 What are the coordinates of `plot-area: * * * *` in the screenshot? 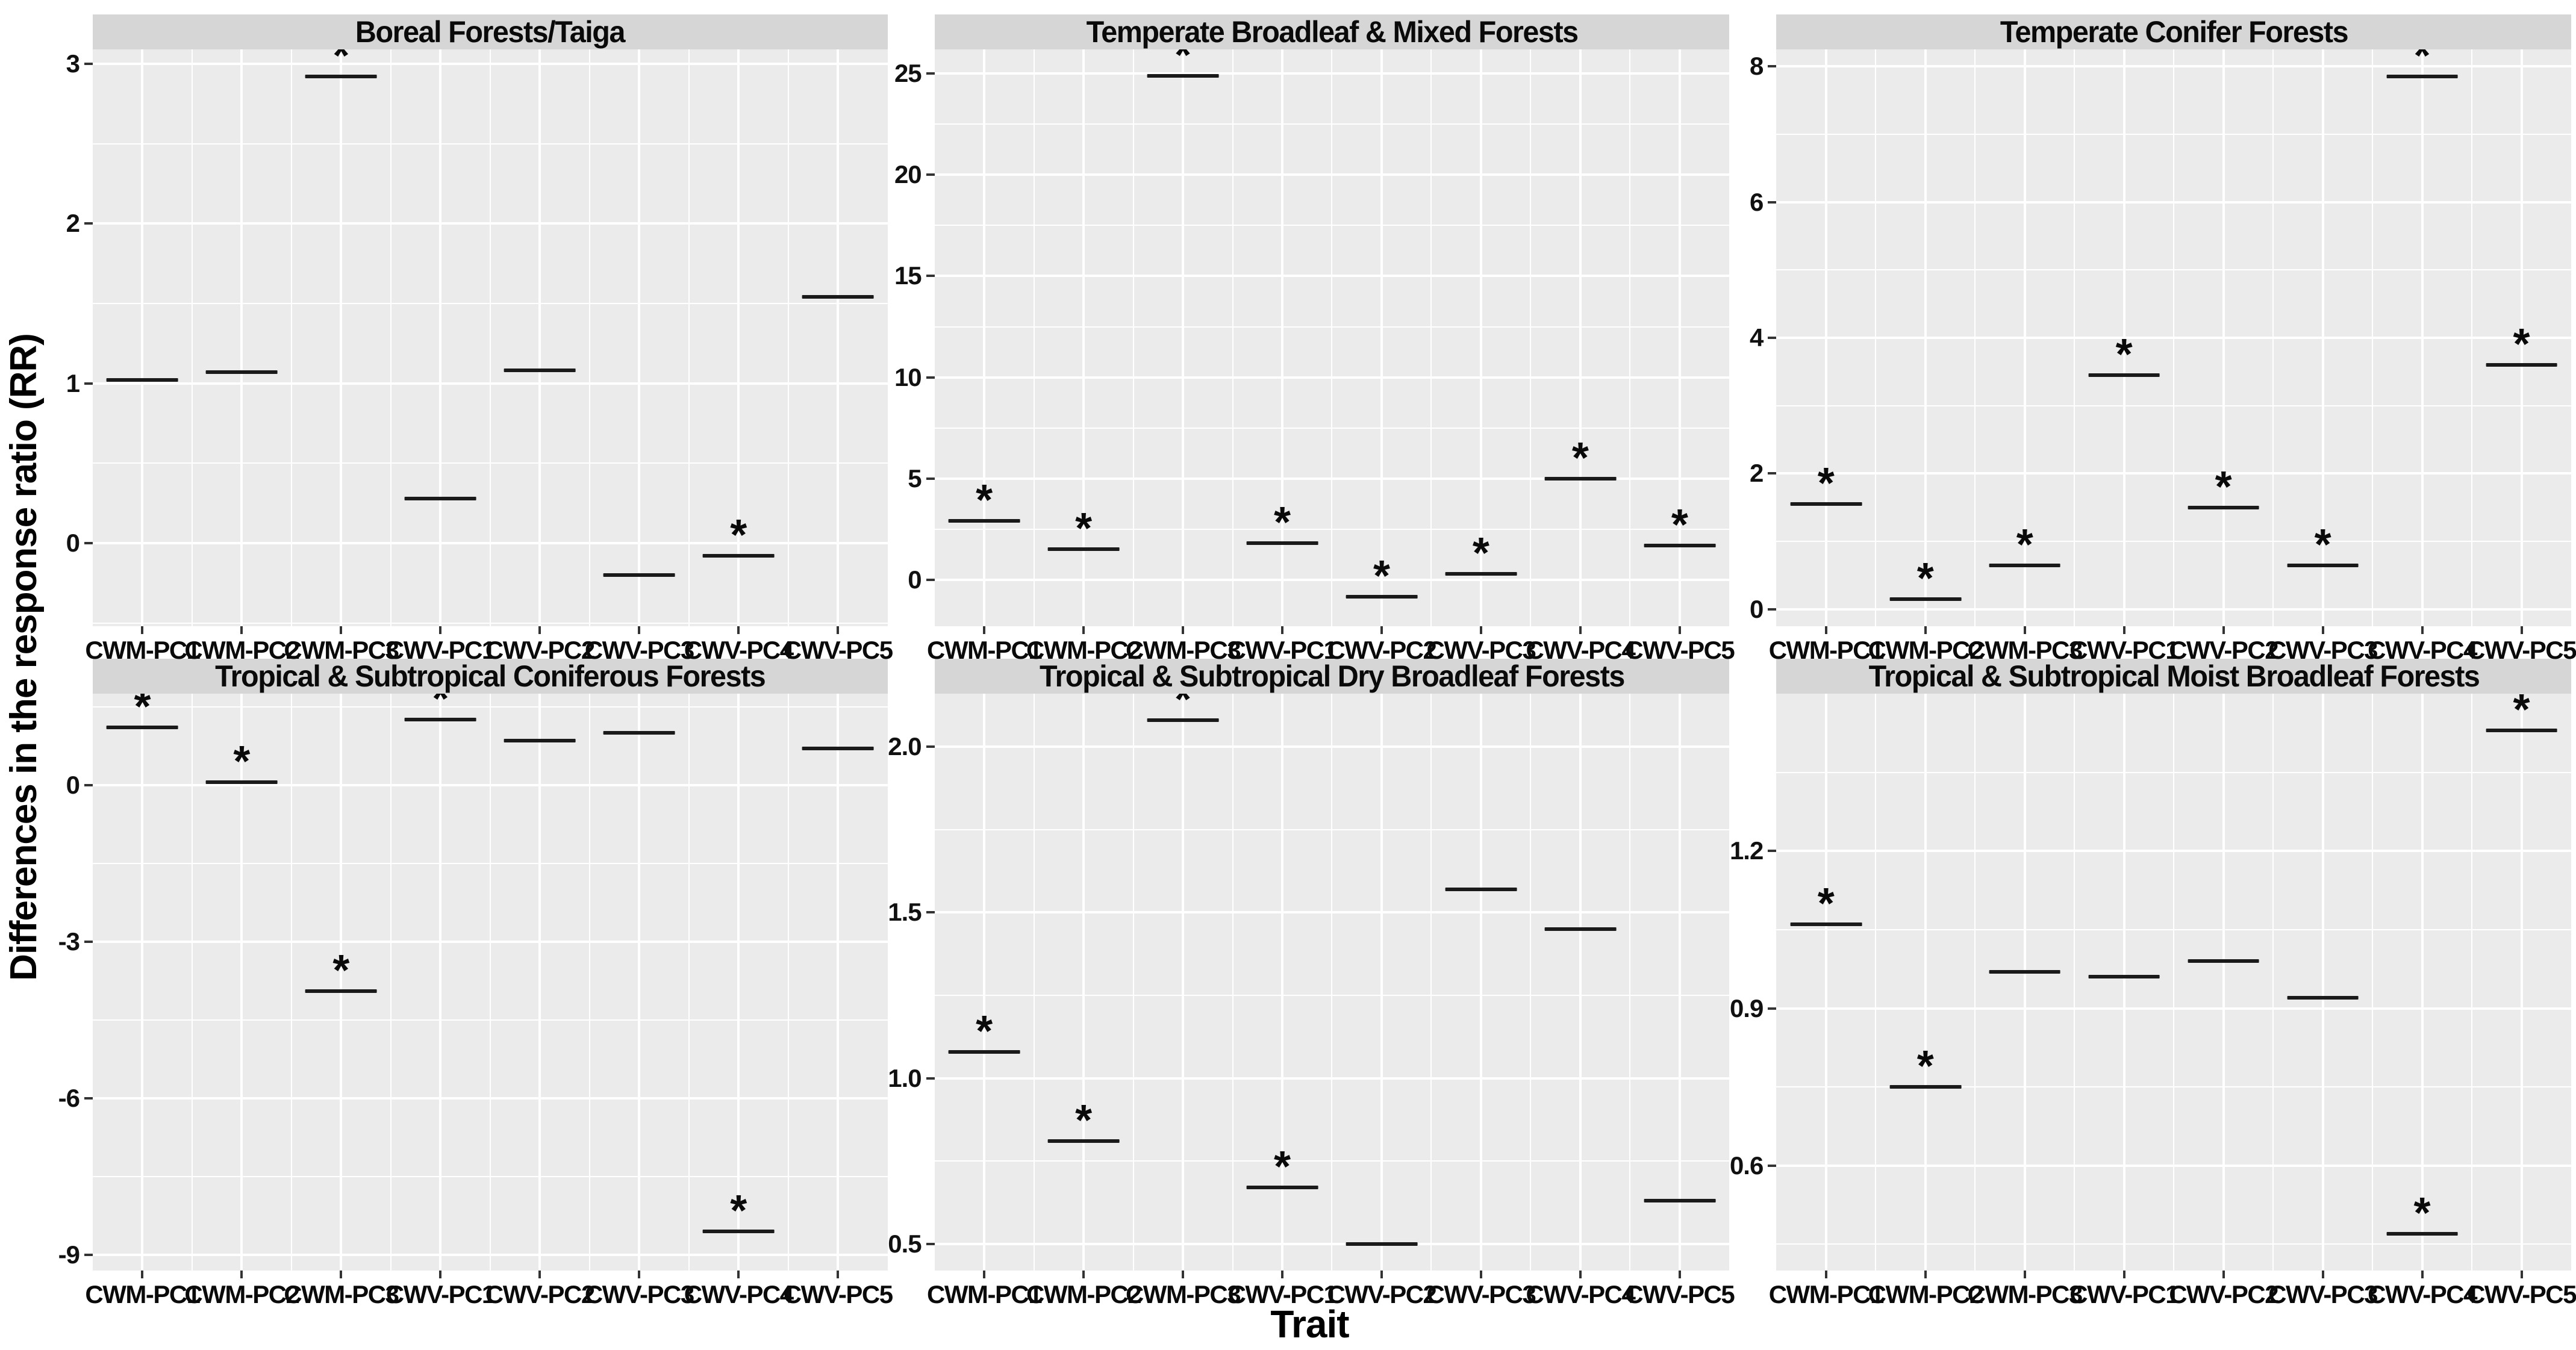 It's located at (2173, 983).